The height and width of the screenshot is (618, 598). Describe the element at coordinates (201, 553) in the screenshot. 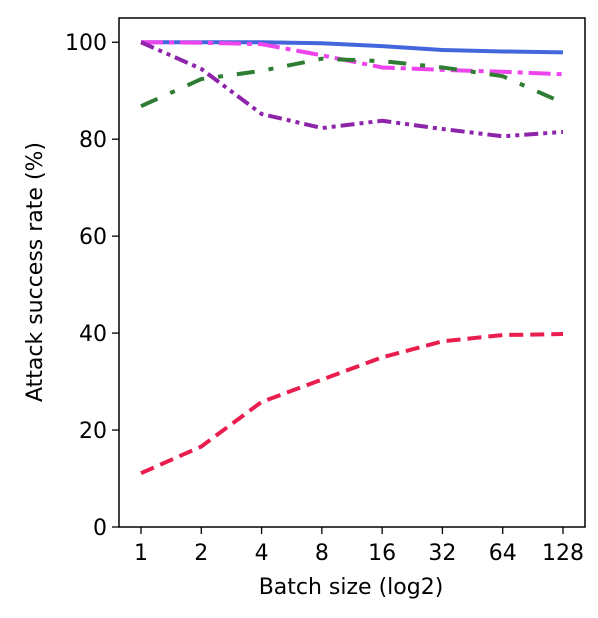

I see `x-tick-label: 2` at that location.